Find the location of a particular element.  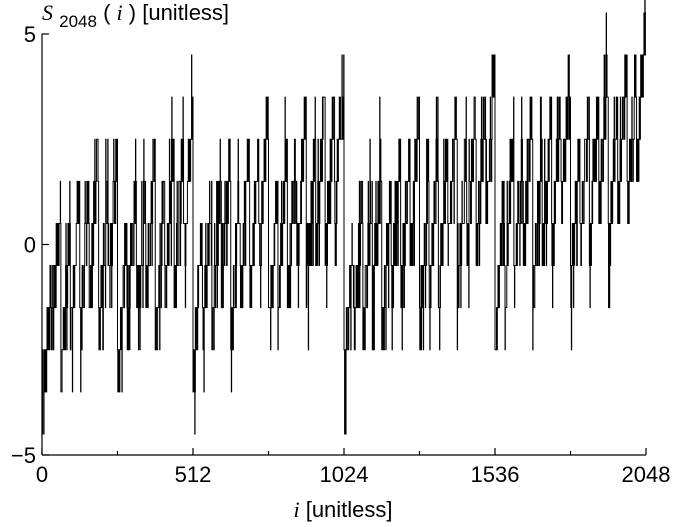

y-tick-label: 5 is located at coordinates (30, 34).